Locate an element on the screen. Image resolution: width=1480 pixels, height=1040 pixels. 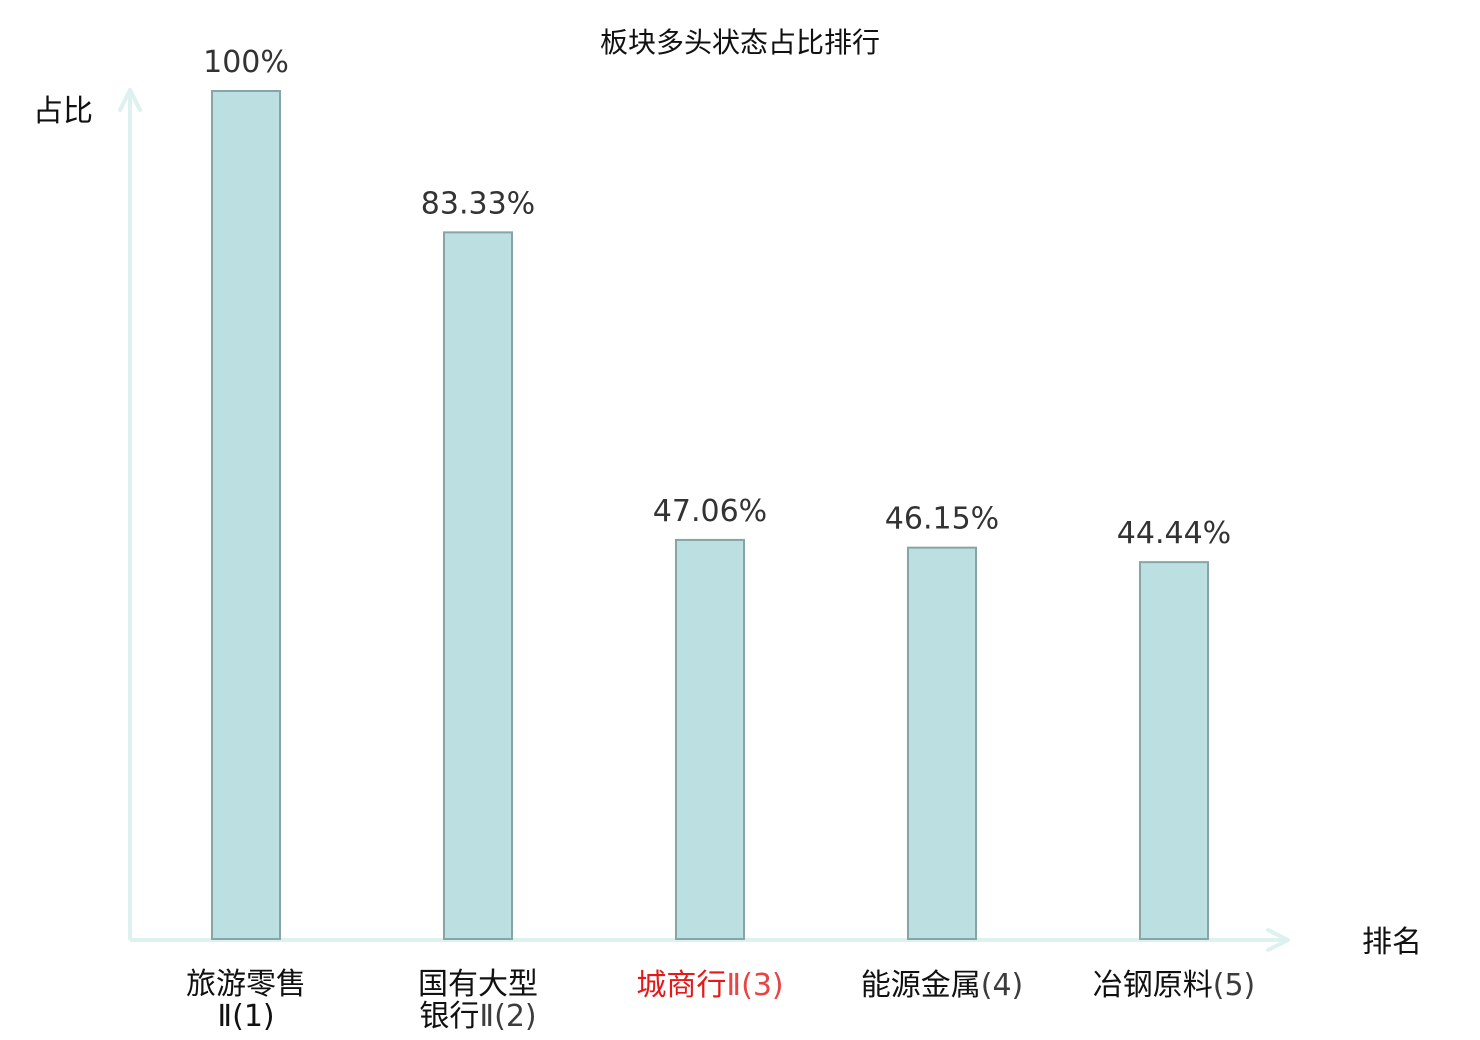
bar-value-label-3: 47.06% is located at coordinates (710, 511).